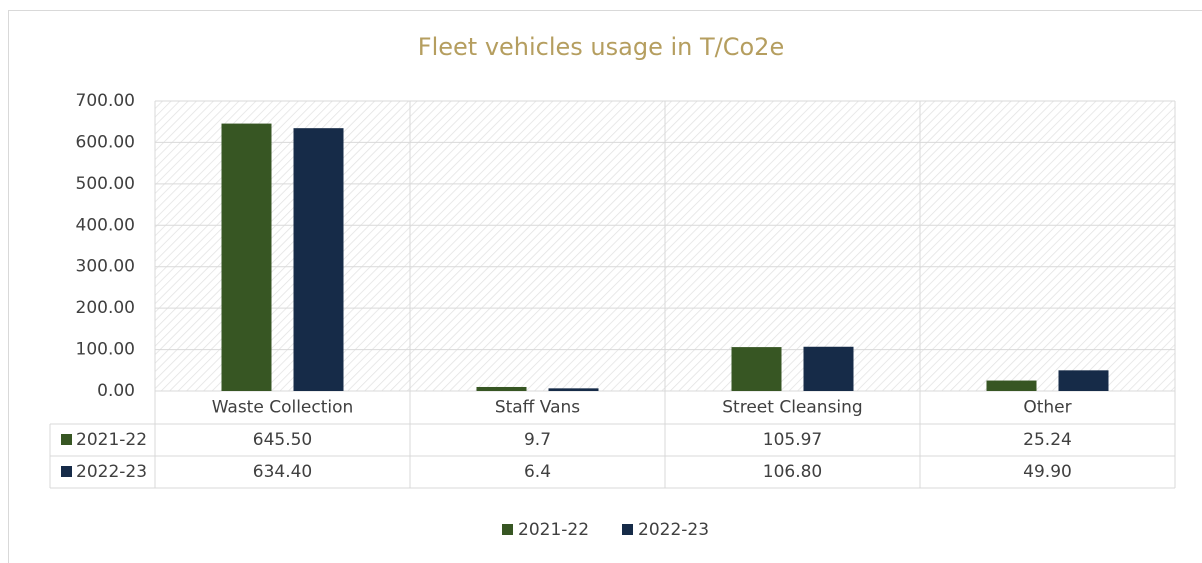 This screenshot has width=1202, height=563. I want to click on x-tick-label: Staff Vans, so click(537, 408).